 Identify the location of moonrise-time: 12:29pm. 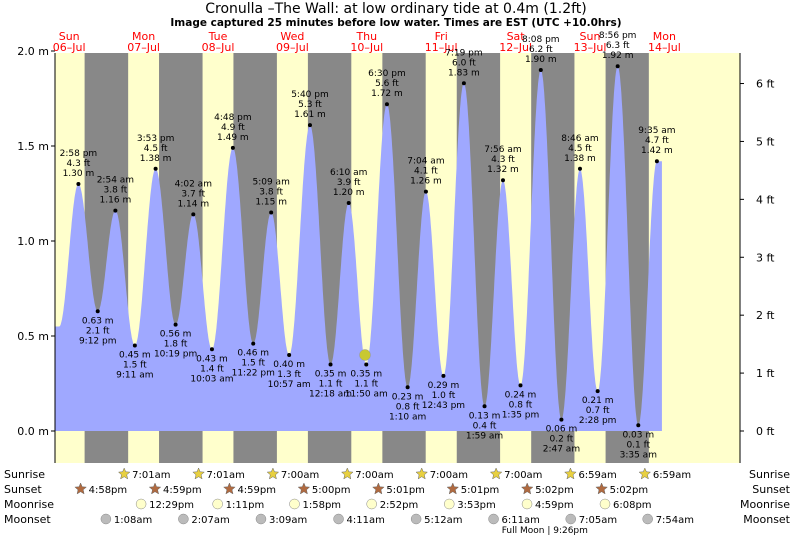
(171, 505).